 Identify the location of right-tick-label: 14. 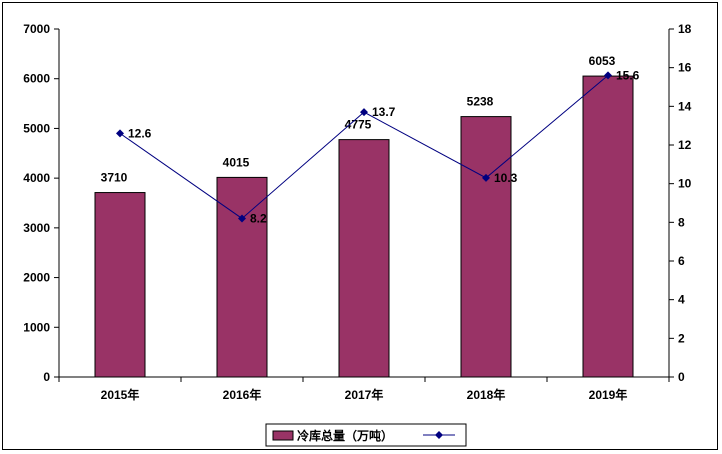
(685, 106).